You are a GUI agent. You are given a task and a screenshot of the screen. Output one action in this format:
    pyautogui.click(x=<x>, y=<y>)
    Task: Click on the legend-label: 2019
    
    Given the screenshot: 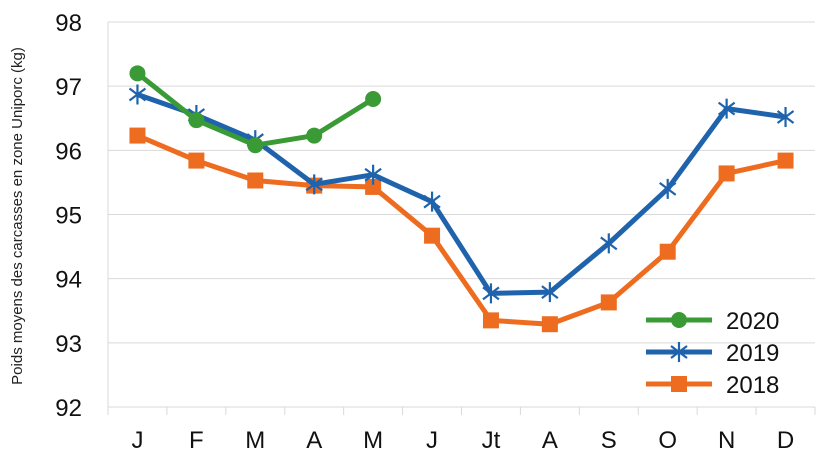 What is the action you would take?
    pyautogui.click(x=752, y=353)
    